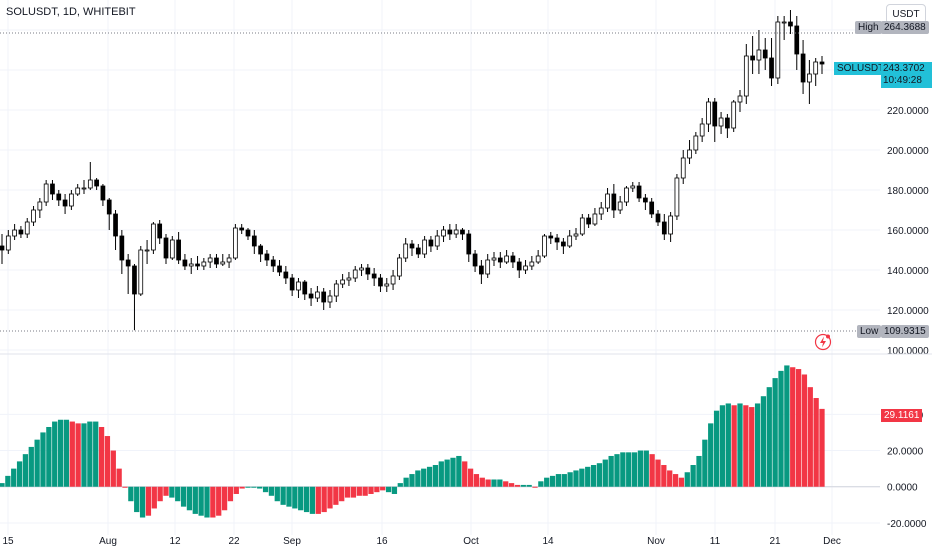 This screenshot has width=932, height=550. Describe the element at coordinates (908, 311) in the screenshot. I see `price-tick-label: 120.0000` at that location.